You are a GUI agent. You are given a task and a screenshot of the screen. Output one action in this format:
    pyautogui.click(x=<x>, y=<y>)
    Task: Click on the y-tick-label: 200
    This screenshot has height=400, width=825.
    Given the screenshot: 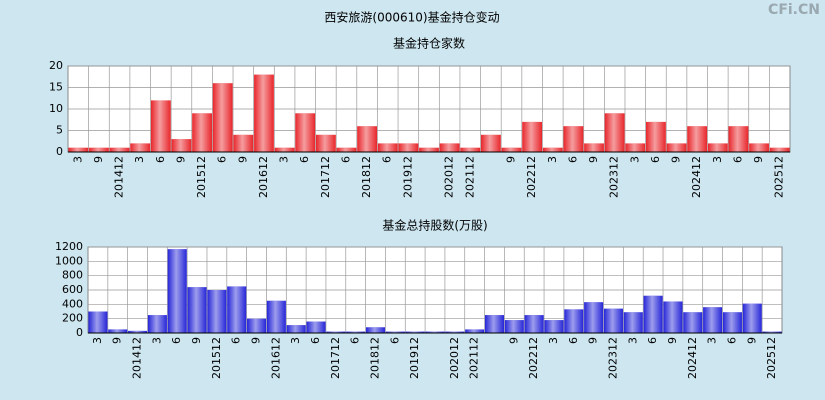 What is the action you would take?
    pyautogui.click(x=72, y=318)
    